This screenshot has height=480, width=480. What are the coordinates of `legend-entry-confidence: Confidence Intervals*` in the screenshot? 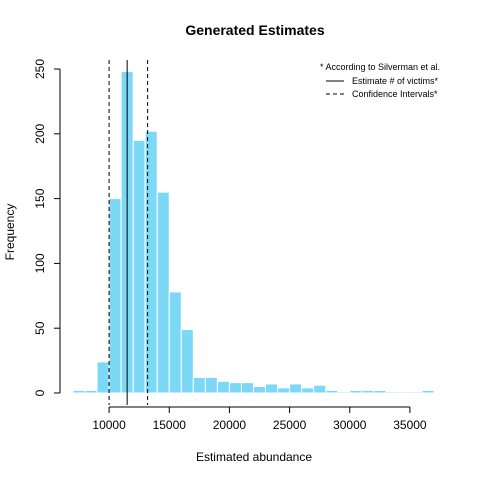 It's located at (395, 94).